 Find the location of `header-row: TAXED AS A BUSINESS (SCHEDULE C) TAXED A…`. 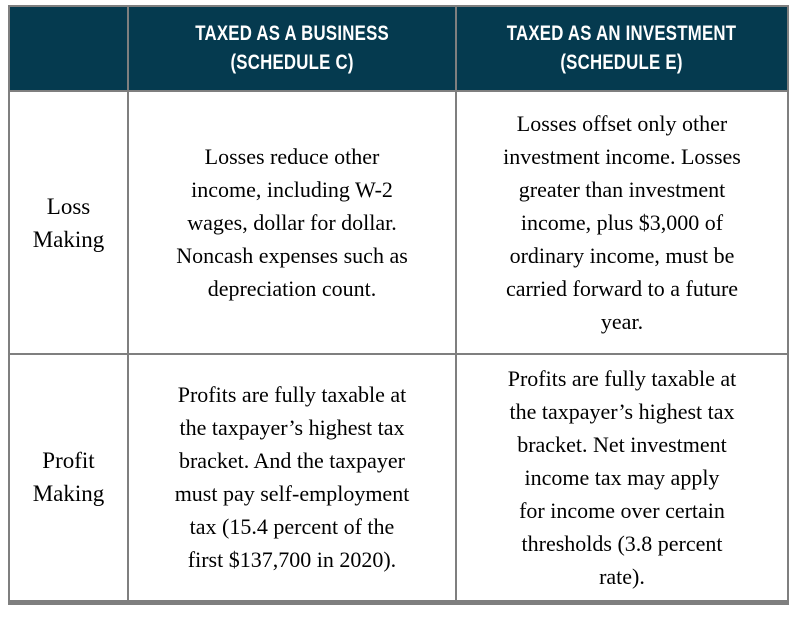

header-row: TAXED AS A BUSINESS (SCHEDULE C) TAXED A… is located at coordinates (398, 48).